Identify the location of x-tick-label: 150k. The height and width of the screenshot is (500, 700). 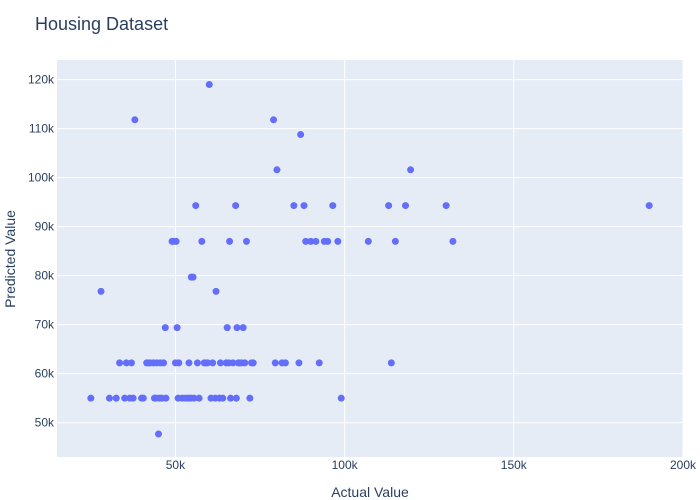
(514, 465).